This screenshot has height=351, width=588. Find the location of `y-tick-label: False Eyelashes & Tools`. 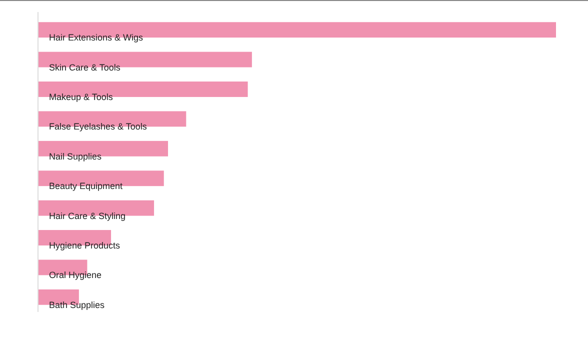

y-tick-label: False Eyelashes & Tools is located at coordinates (98, 127).